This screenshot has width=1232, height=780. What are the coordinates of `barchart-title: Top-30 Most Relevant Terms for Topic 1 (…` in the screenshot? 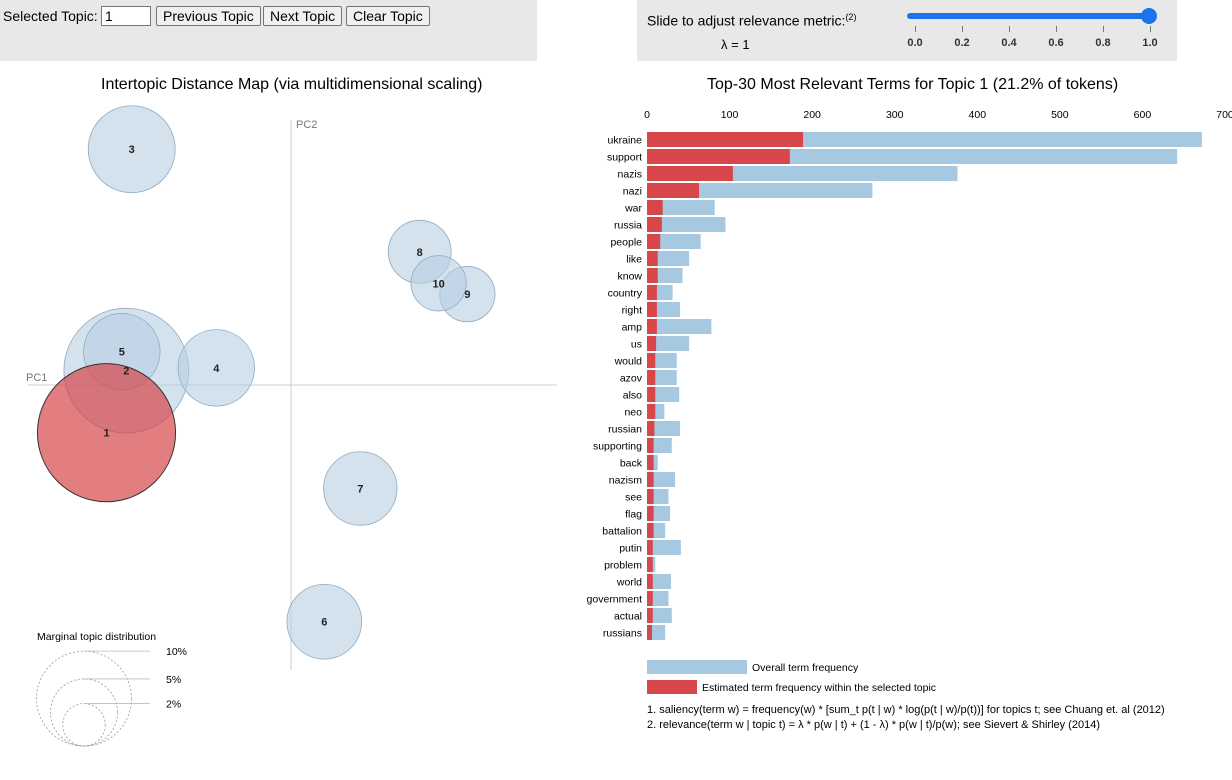 It's located at (913, 84).